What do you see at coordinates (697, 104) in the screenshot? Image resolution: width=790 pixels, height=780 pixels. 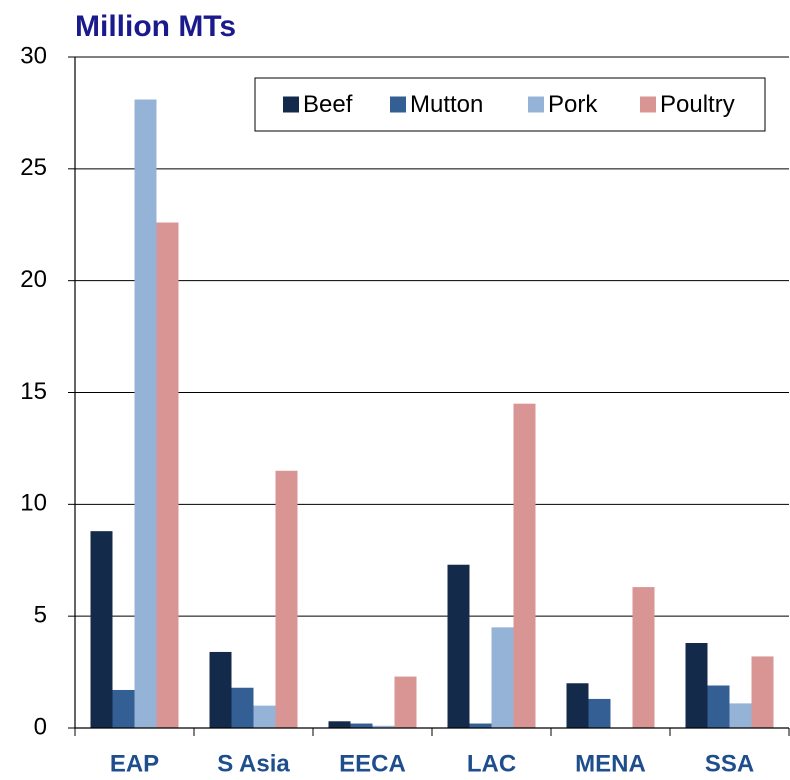 I see `legend-label: Poultry` at bounding box center [697, 104].